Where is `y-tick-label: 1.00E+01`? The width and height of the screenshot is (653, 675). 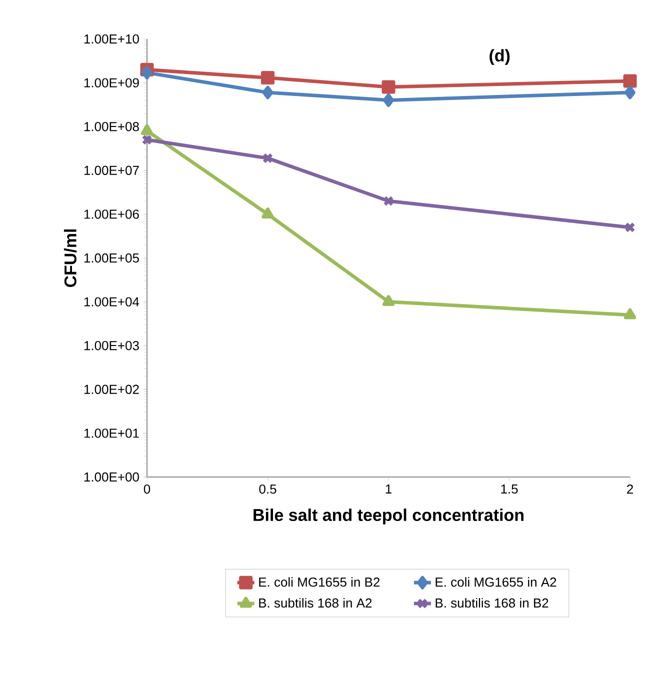
y-tick-label: 1.00E+01 is located at coordinates (111, 433).